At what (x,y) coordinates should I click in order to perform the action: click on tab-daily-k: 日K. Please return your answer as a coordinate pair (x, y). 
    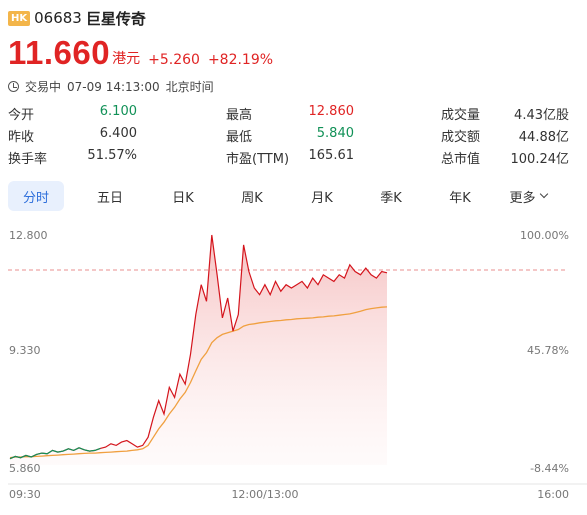
    Looking at the image, I should click on (183, 196).